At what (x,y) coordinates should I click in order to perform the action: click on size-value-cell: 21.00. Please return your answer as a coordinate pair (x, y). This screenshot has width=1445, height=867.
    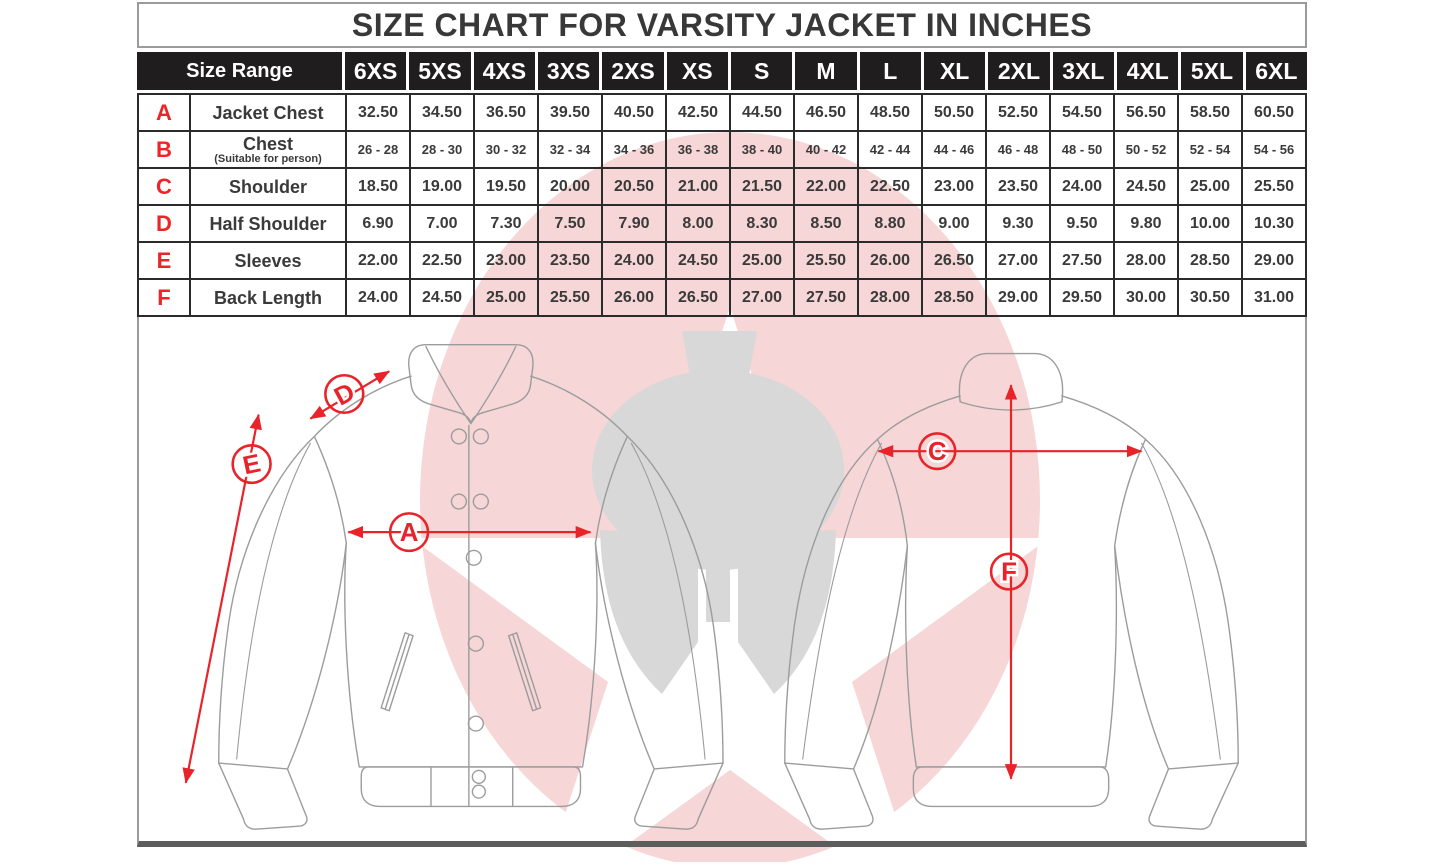
    Looking at the image, I should click on (698, 186).